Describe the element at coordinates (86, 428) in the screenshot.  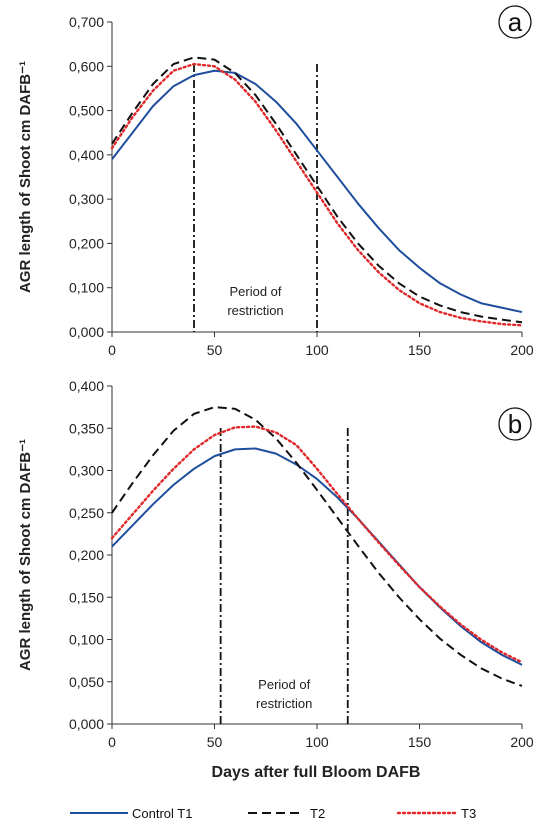
I see `y-tick-label: 0,350` at that location.